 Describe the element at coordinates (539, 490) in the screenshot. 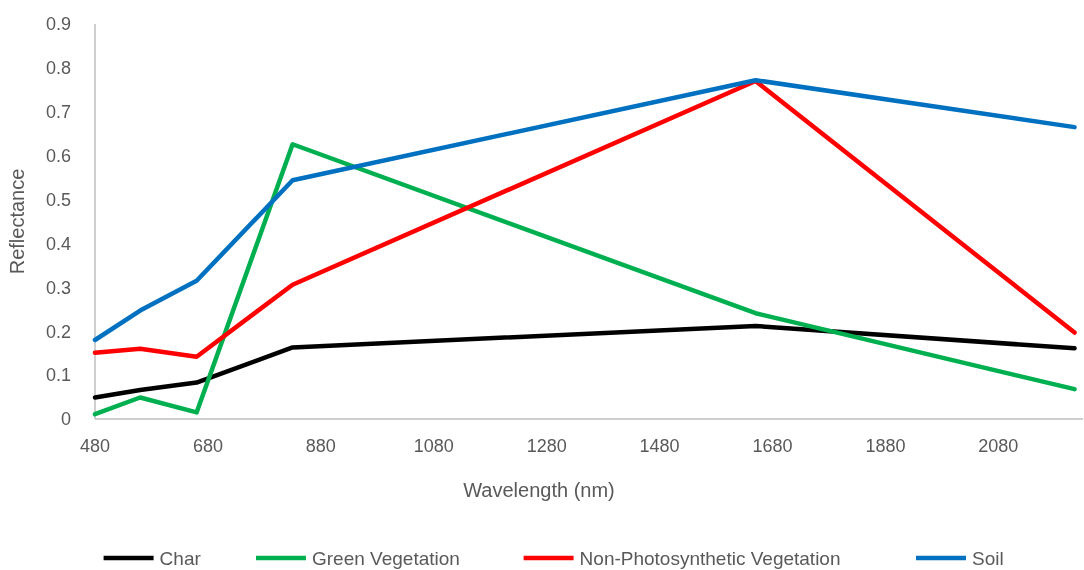

I see `x-axis-title: Wavelength (nm)` at that location.